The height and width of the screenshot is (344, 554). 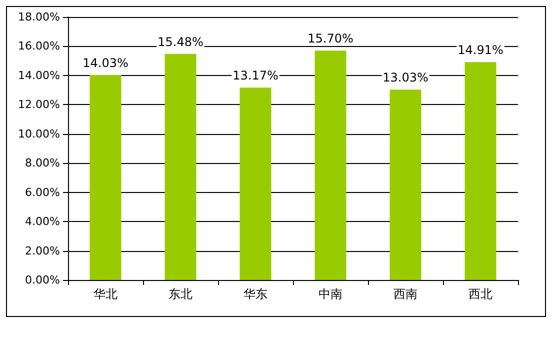 I want to click on y-tick-label: 8.00%, so click(x=42, y=163).